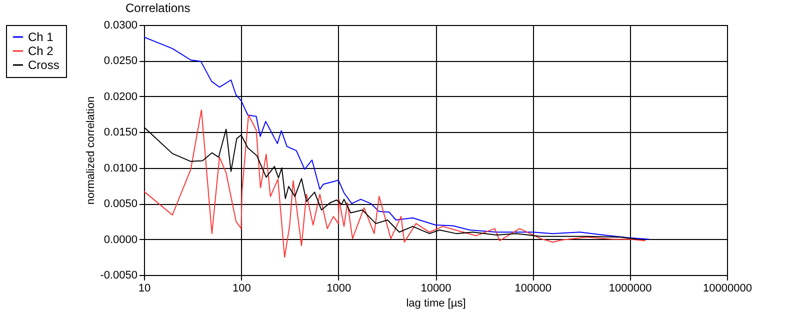  What do you see at coordinates (144, 288) in the screenshot?
I see `x-tick-label: 10` at bounding box center [144, 288].